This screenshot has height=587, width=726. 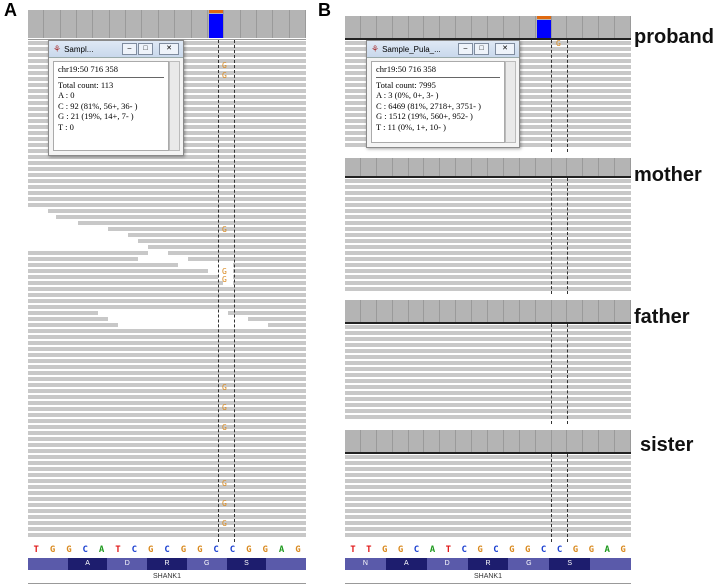 I want to click on coverage-track-mother, so click(x=488, y=167).